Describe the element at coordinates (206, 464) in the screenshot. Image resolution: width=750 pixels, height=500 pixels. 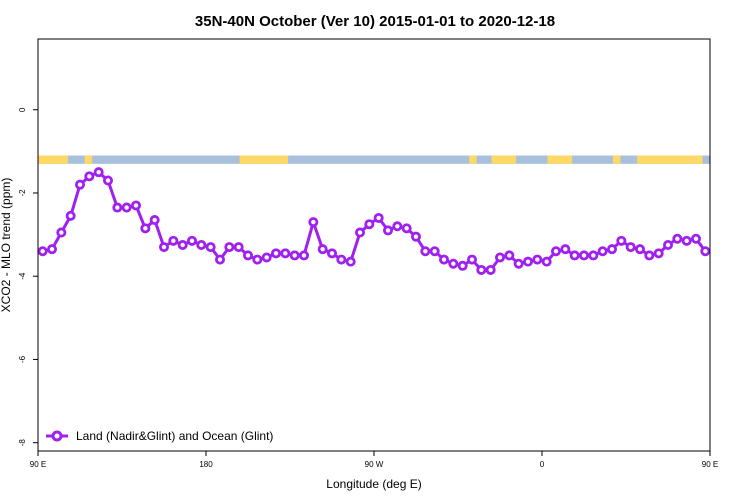
I see `x-tick-label: 180` at that location.